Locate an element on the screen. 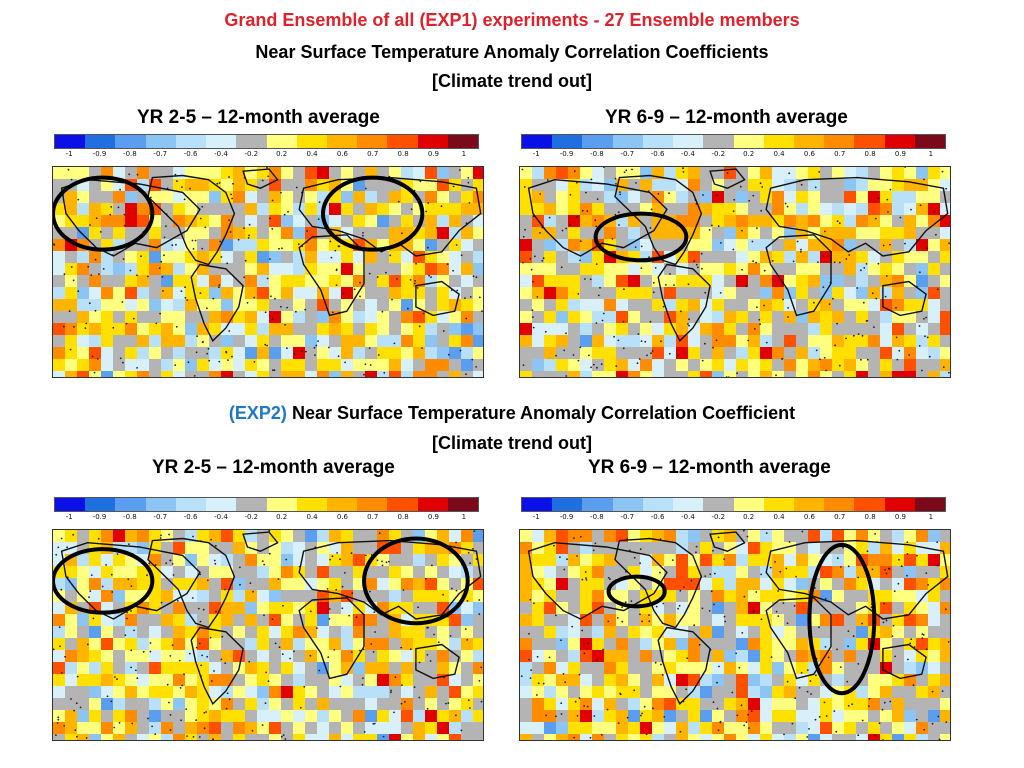 This screenshot has height=768, width=1024. colorbar-tick-label: 0.6 is located at coordinates (342, 517).